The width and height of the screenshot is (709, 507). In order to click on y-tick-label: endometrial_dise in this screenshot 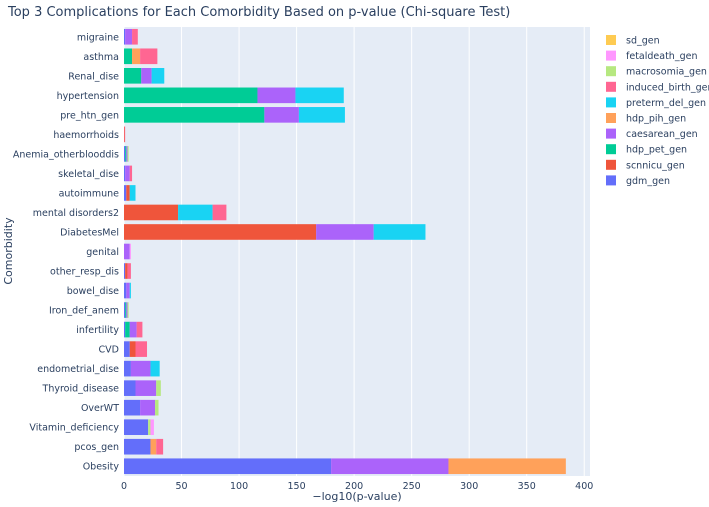, I will do `click(78, 369)`.